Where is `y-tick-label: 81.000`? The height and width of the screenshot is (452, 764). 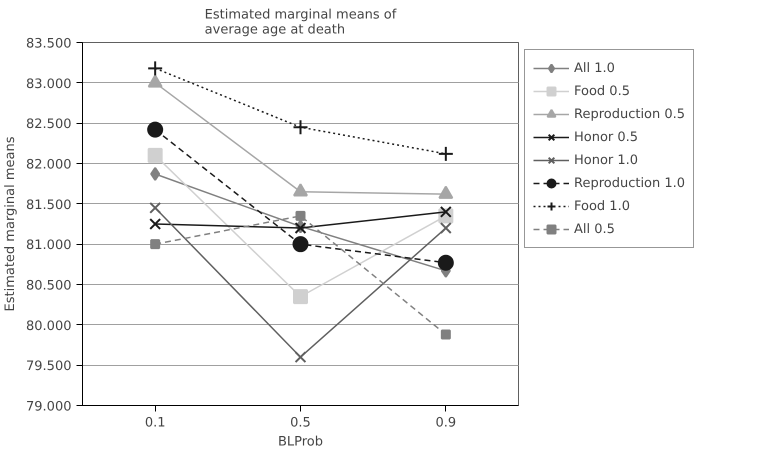
y-tick-label: 81.000 is located at coordinates (49, 246).